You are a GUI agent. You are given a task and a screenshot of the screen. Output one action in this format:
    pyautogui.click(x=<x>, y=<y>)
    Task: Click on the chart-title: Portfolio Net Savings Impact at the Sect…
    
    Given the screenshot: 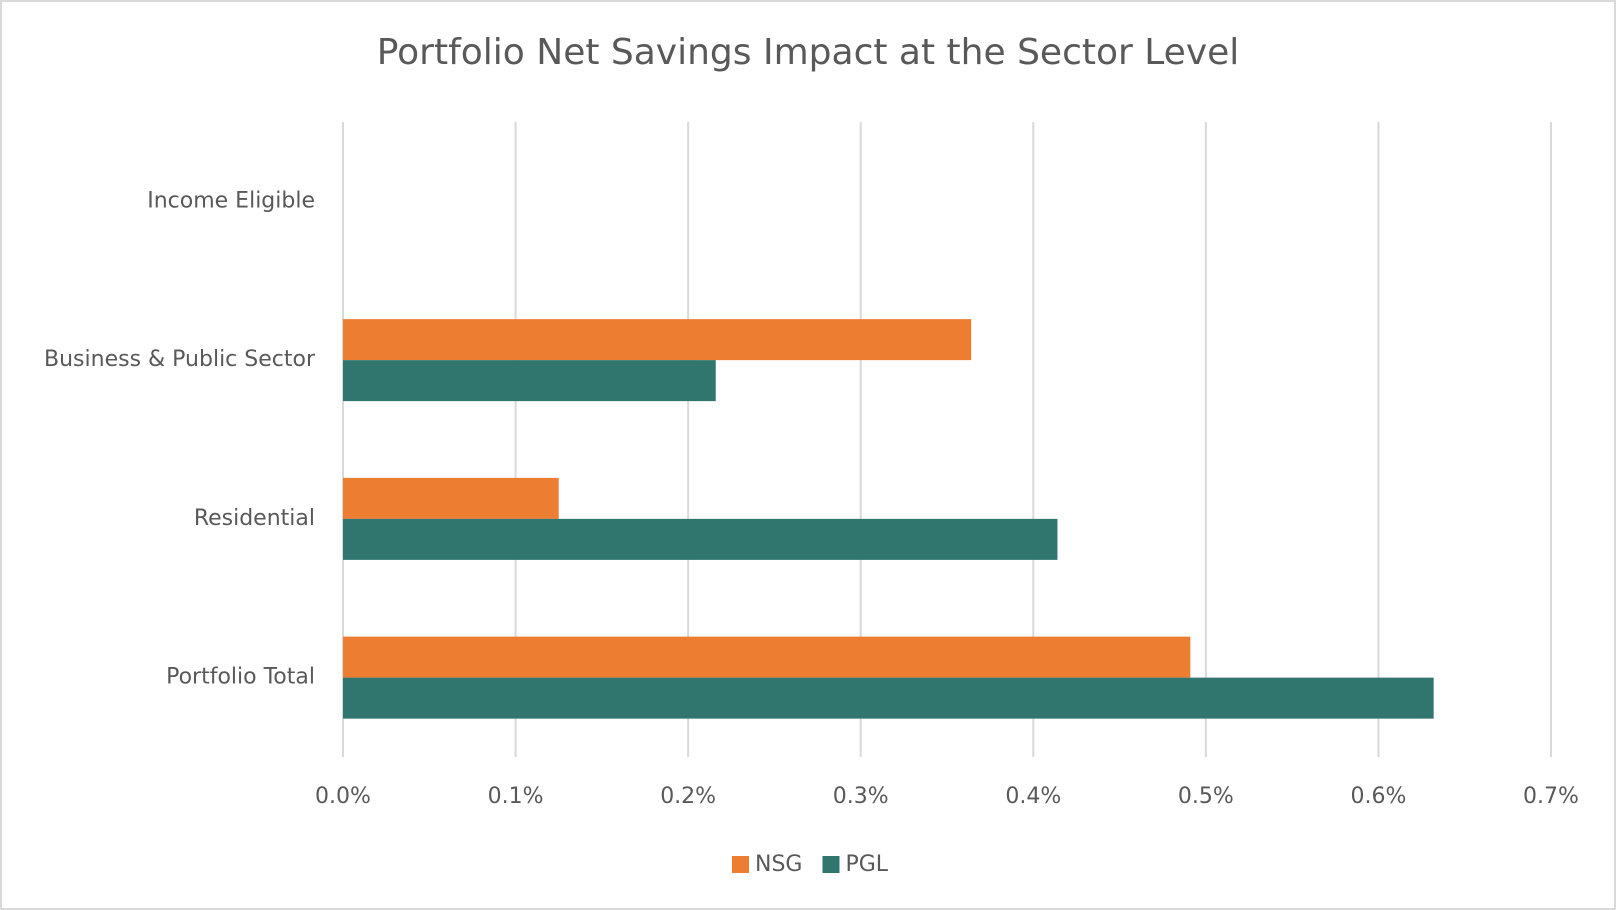 What is the action you would take?
    pyautogui.click(x=808, y=52)
    